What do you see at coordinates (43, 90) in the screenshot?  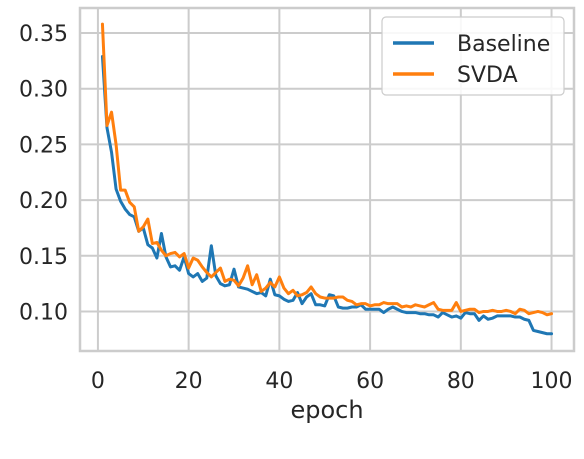 I see `y-tick-label: 0.30` at bounding box center [43, 90].